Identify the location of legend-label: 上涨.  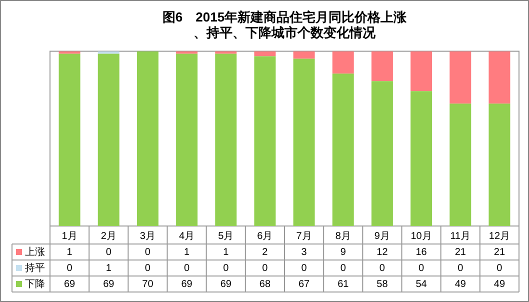
(35, 252).